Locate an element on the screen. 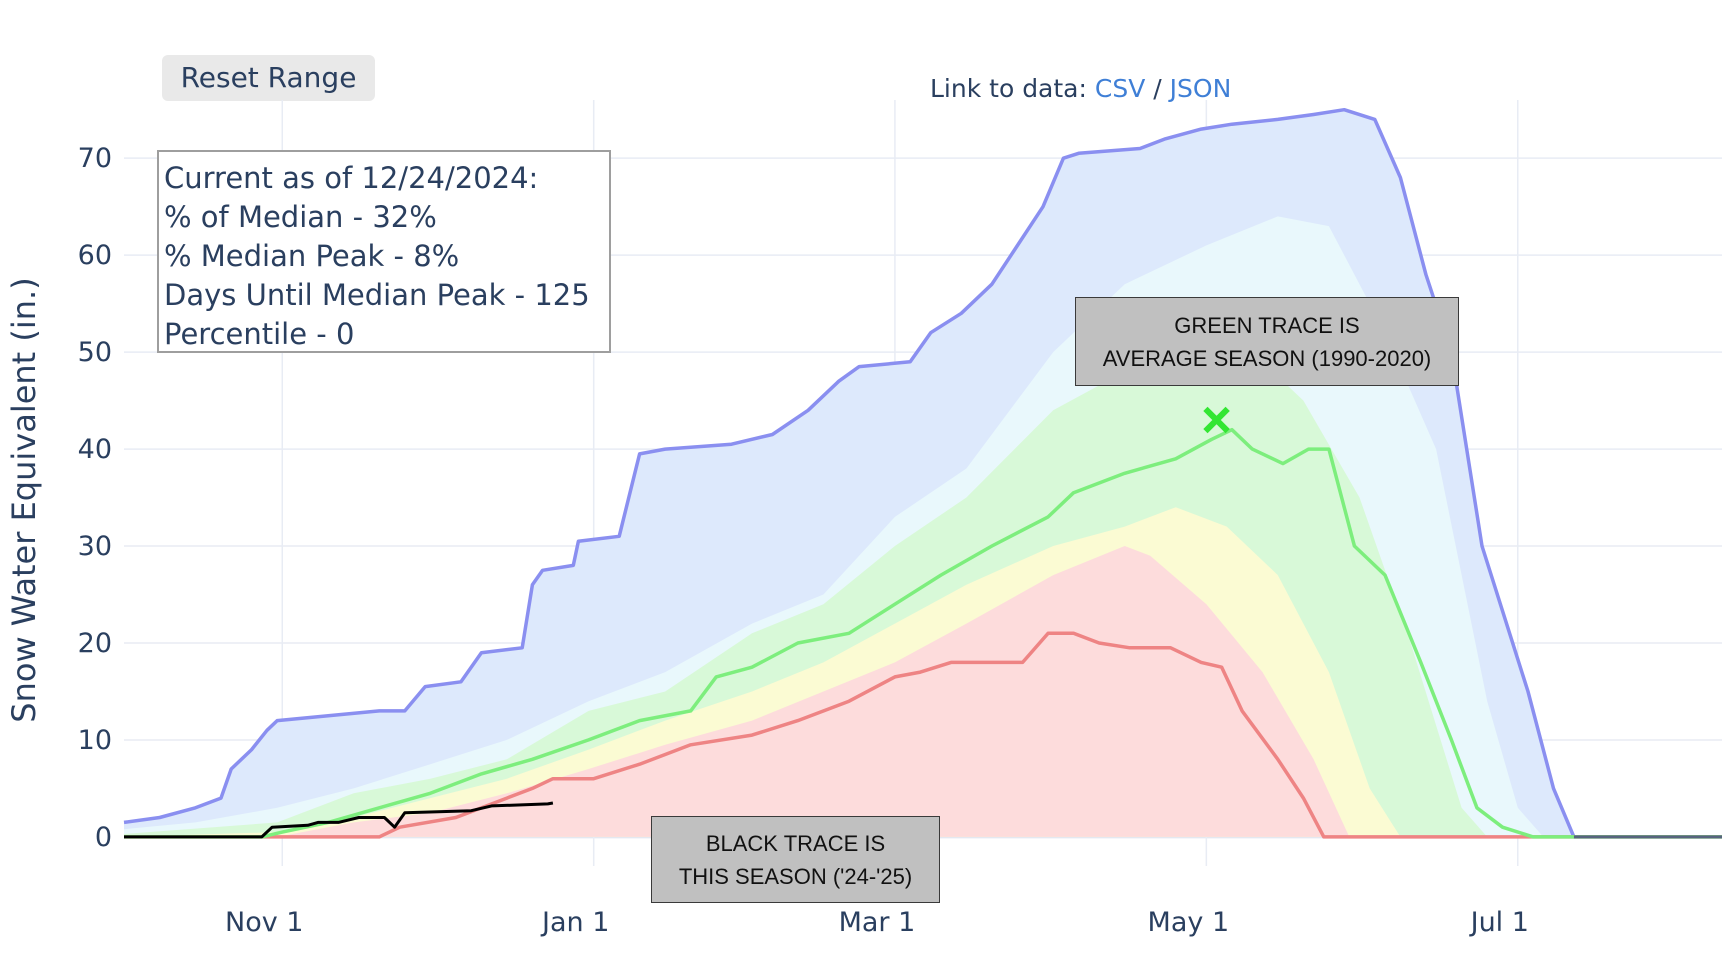  csv-link: CSV is located at coordinates (1120, 88).